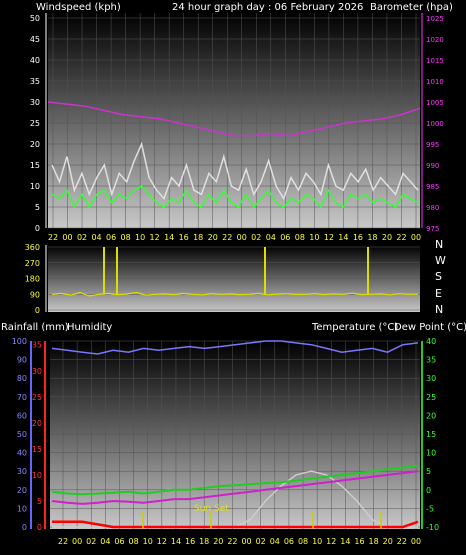 The image size is (466, 555). What do you see at coordinates (37, 207) in the screenshot?
I see `wind-y-tick: 5` at bounding box center [37, 207].